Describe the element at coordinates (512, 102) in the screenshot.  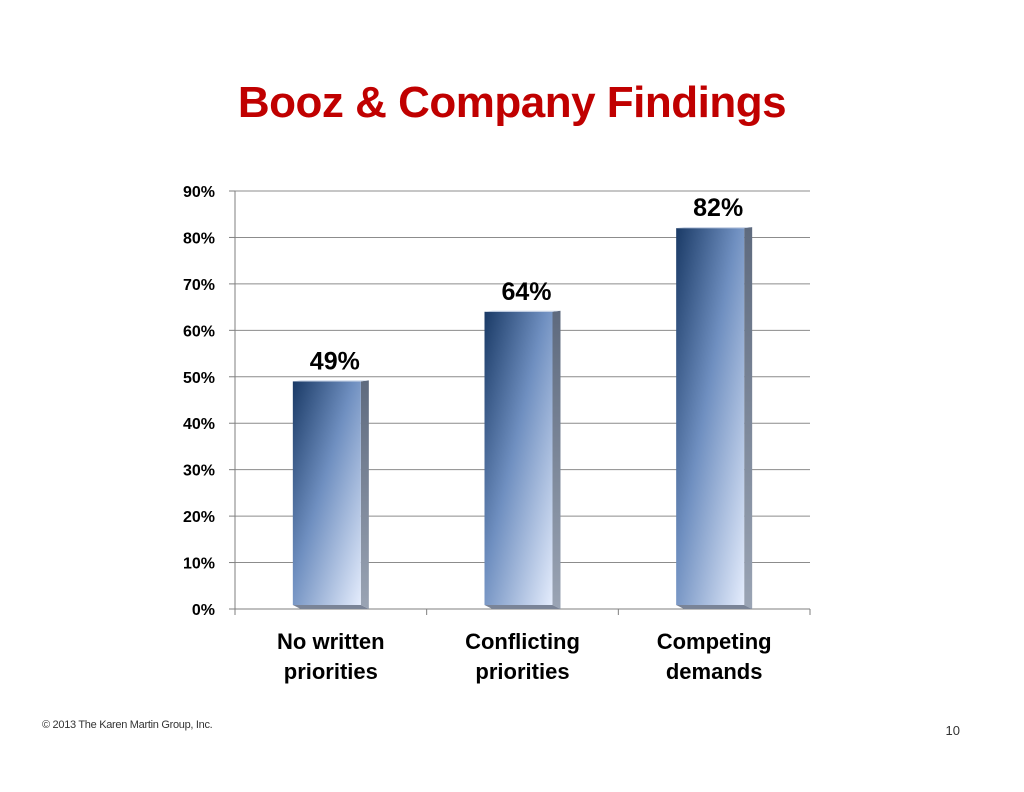
I see `slide-title: Booz & Company Findings` at that location.